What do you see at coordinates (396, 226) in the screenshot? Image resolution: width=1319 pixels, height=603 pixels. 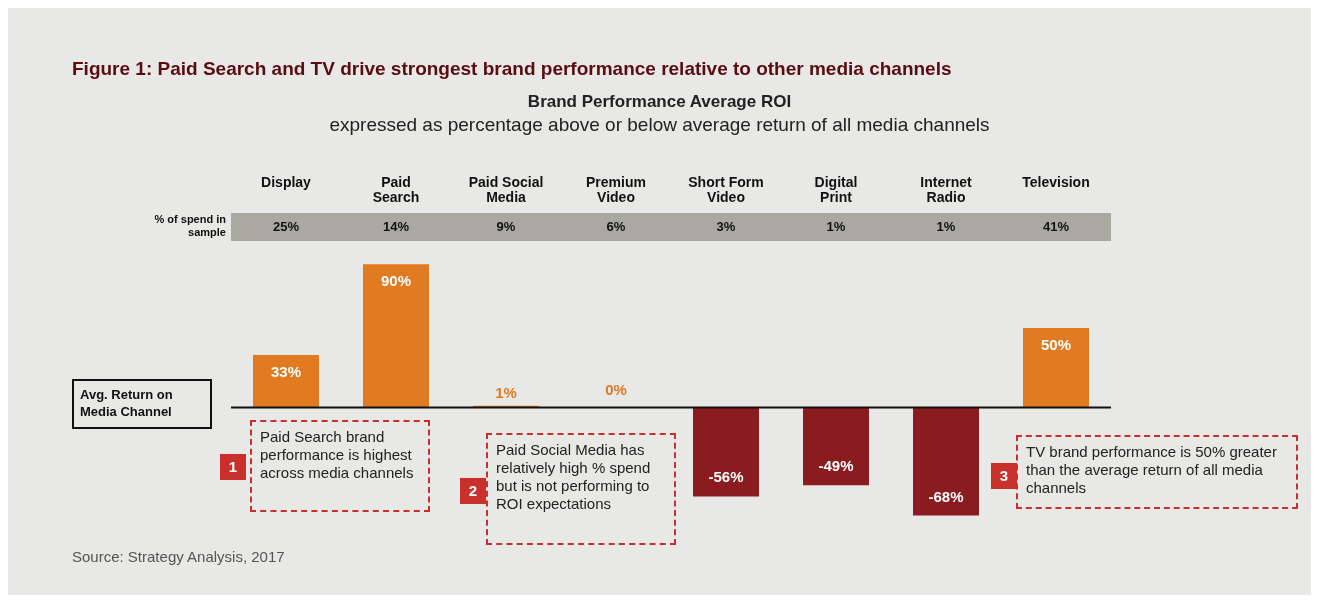 I see `text: 14%` at bounding box center [396, 226].